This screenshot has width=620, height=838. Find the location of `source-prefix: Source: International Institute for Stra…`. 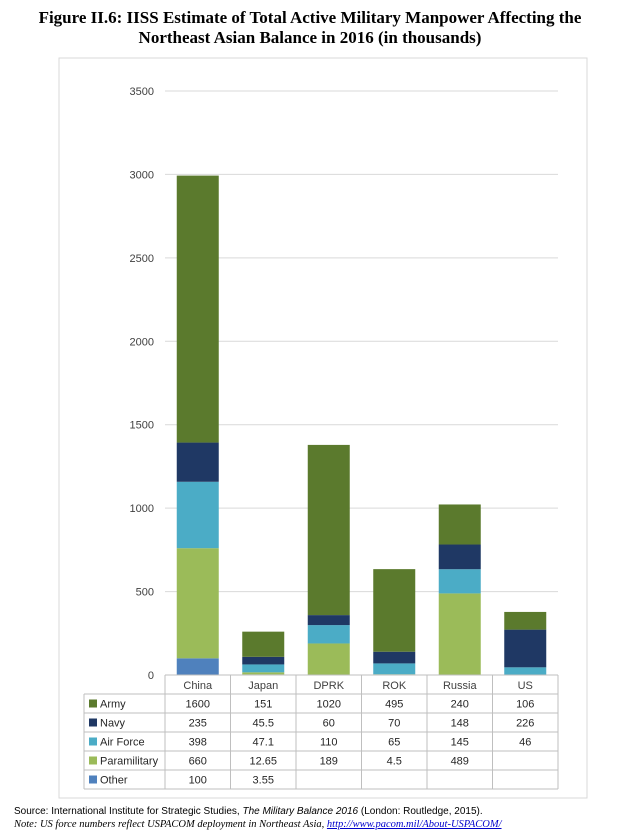

source-prefix: Source: International Institute for Stra… is located at coordinates (128, 811).